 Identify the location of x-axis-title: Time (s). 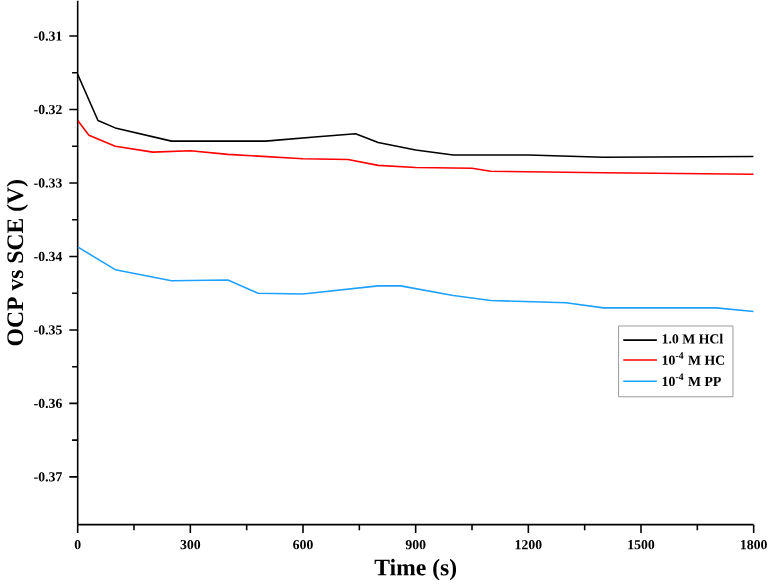
(415, 569).